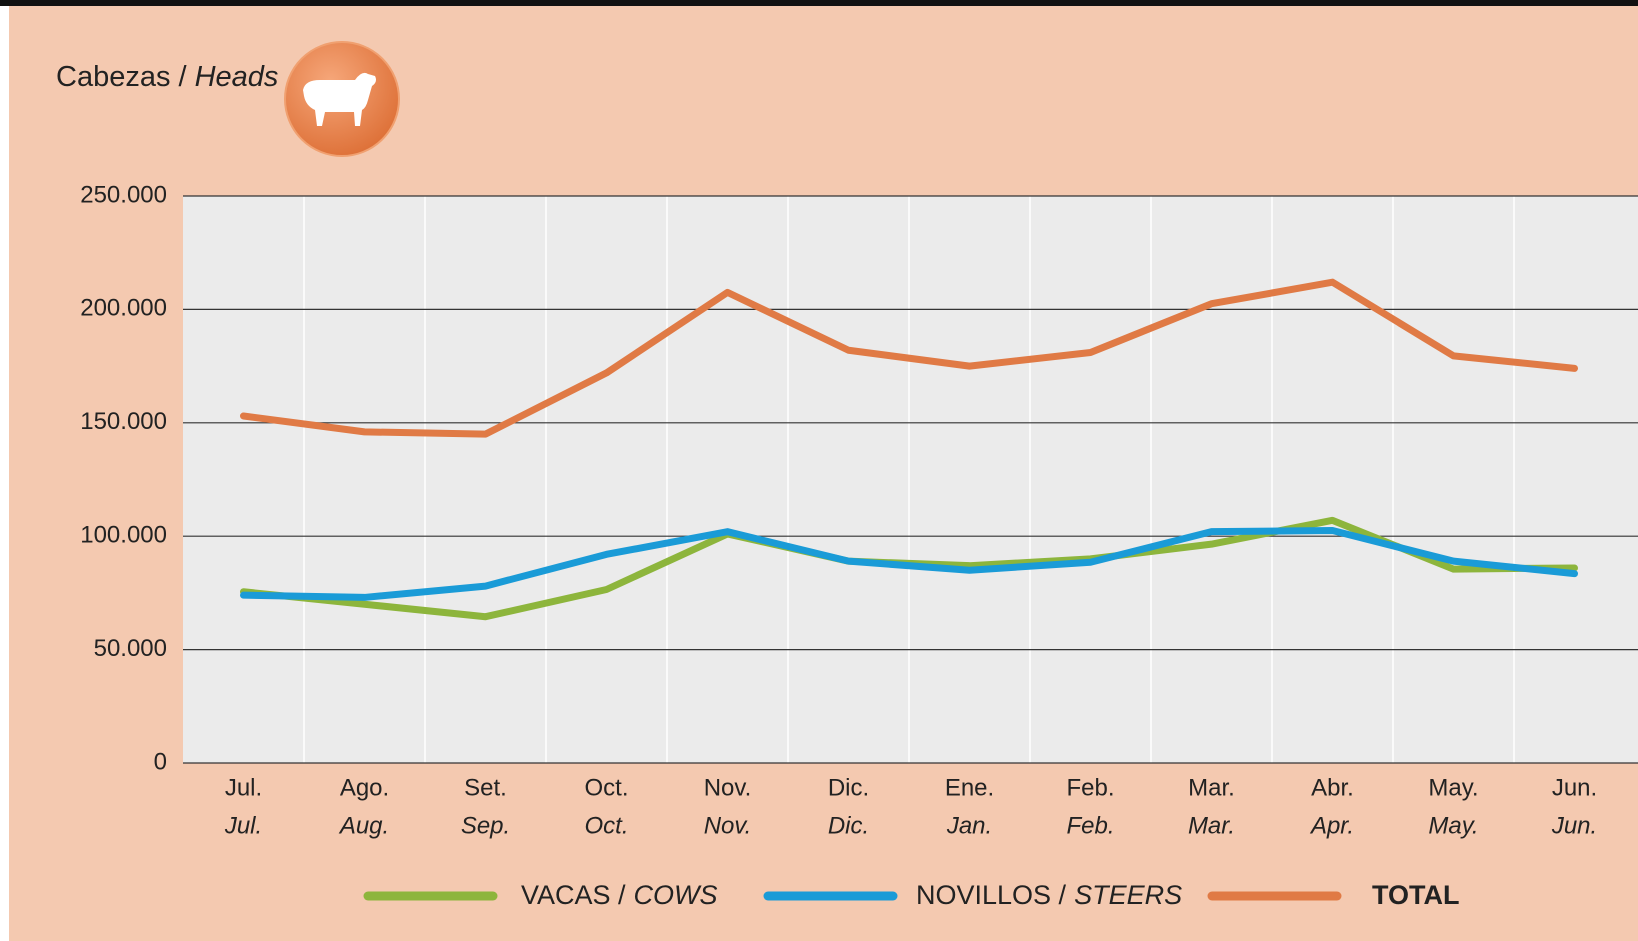 This screenshot has height=941, width=1638. I want to click on x-tick-label: Feb., so click(1090, 787).